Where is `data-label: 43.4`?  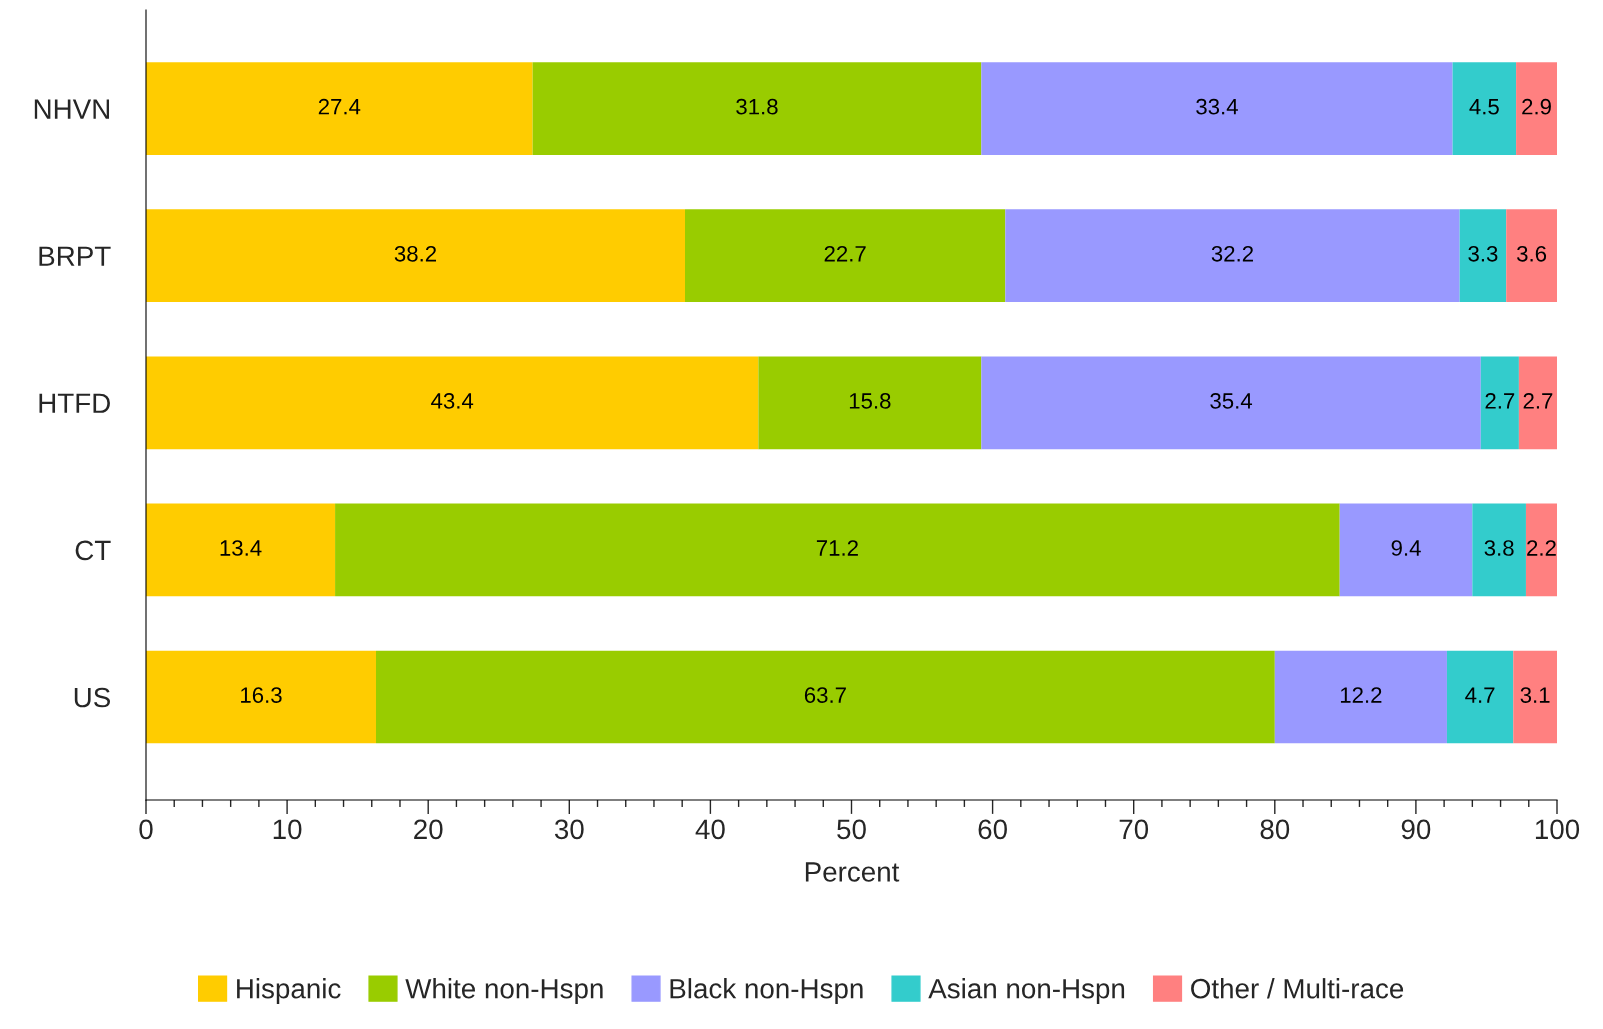 data-label: 43.4 is located at coordinates (452, 401).